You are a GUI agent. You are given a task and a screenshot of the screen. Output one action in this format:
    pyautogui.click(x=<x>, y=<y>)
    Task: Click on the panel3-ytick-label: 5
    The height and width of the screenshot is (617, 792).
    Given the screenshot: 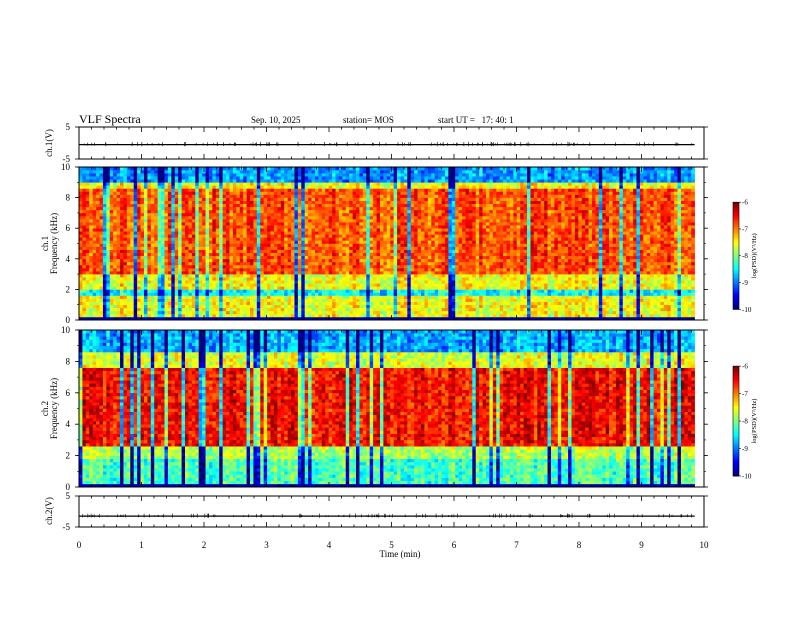 What is the action you would take?
    pyautogui.click(x=68, y=496)
    